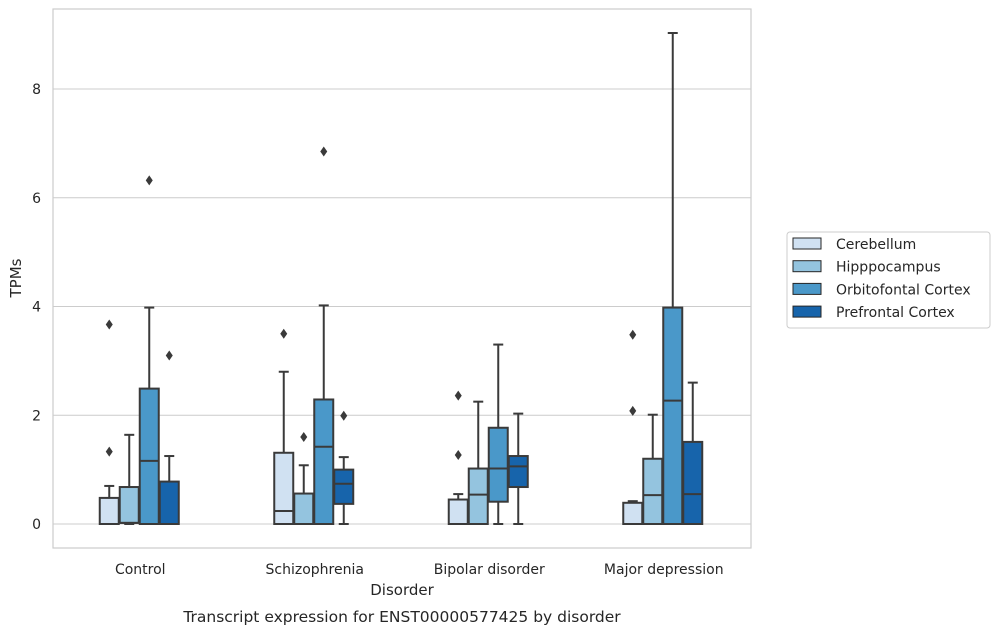  I want to click on x-tick-label: Major depression, so click(664, 570).